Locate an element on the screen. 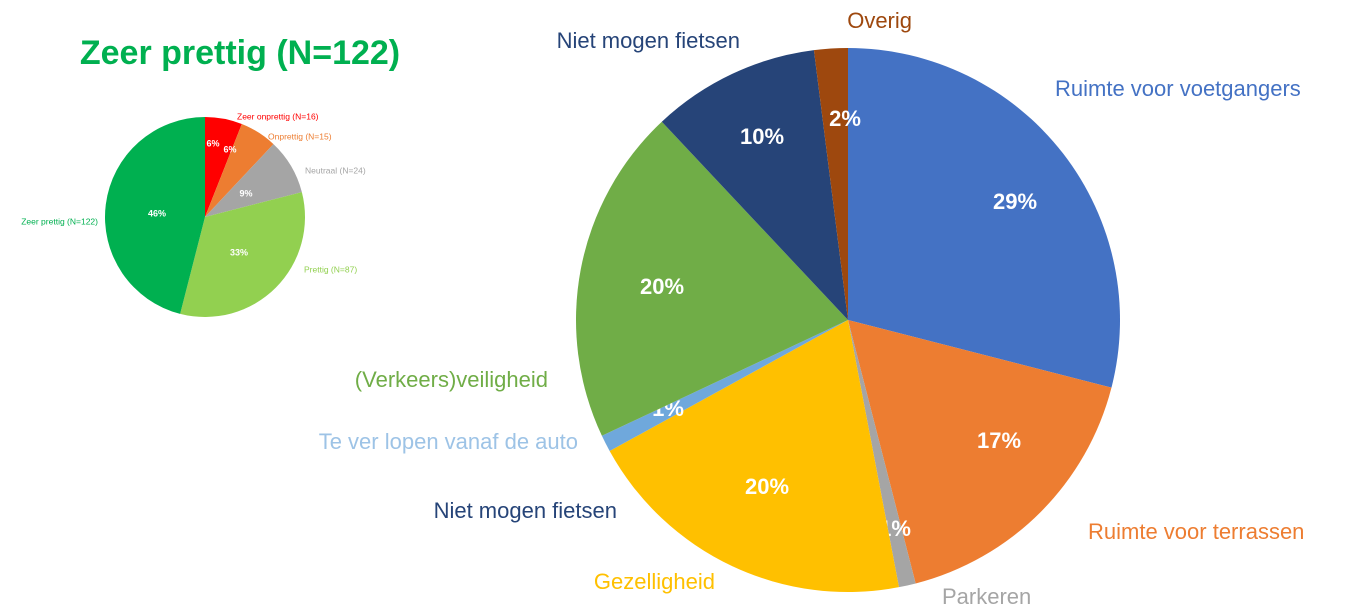  slice-label: Neutraal (N=24) is located at coordinates (335, 170).